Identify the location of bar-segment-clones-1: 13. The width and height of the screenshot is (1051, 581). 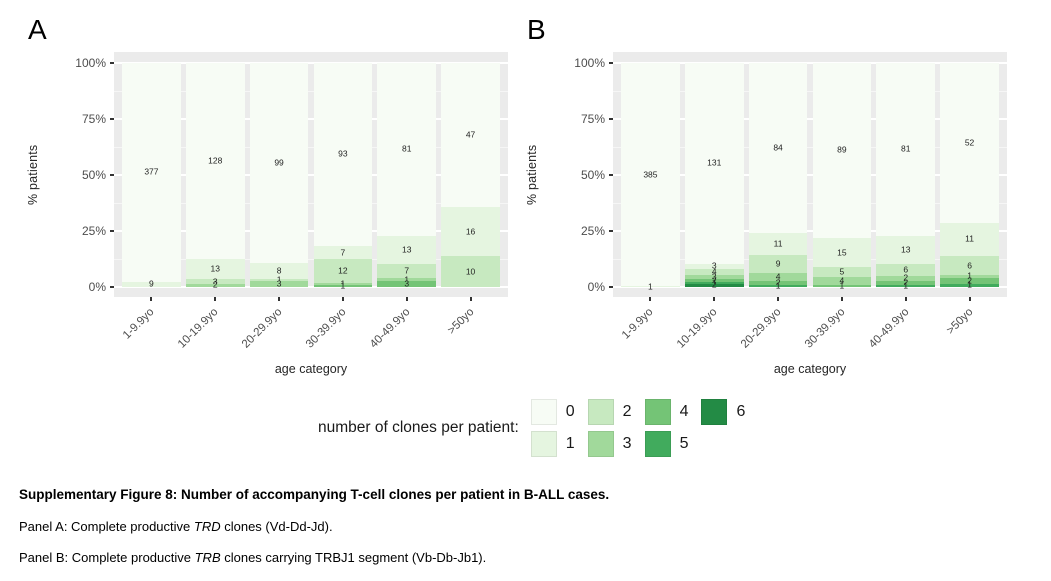
(407, 249).